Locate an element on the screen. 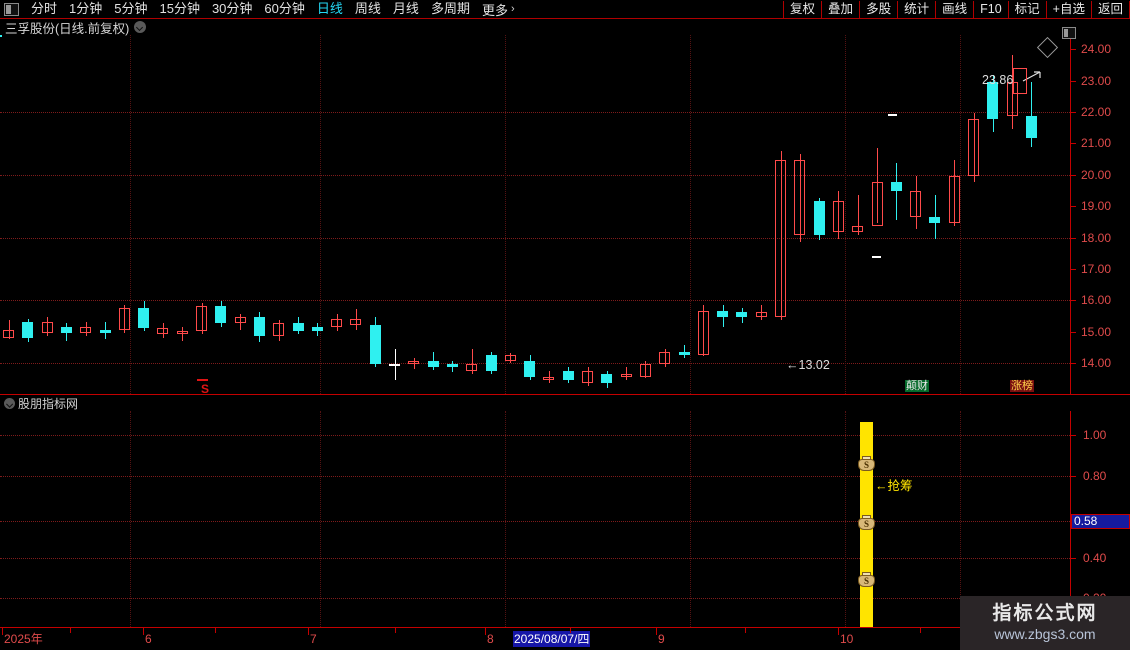  money-bag-icon: S is located at coordinates (866, 463).